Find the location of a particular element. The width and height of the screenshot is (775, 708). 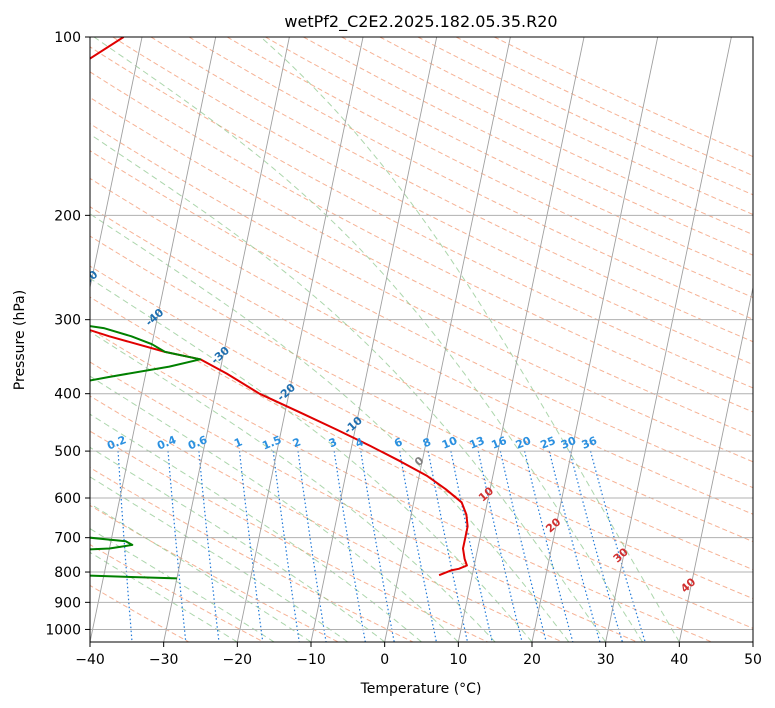

y-tick-label: 100 is located at coordinates (67, 38).